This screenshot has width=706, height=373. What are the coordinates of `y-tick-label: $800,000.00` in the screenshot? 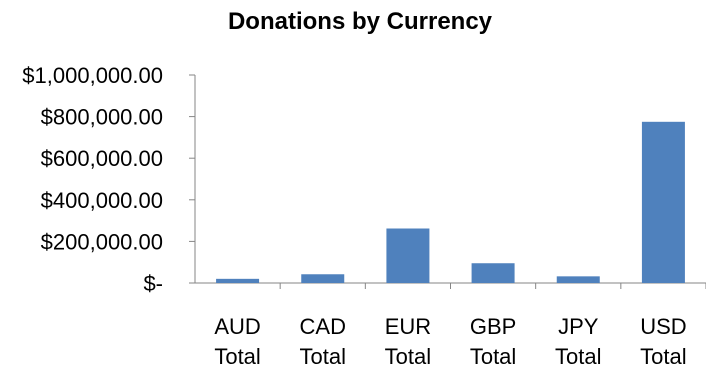 It's located at (102, 117).